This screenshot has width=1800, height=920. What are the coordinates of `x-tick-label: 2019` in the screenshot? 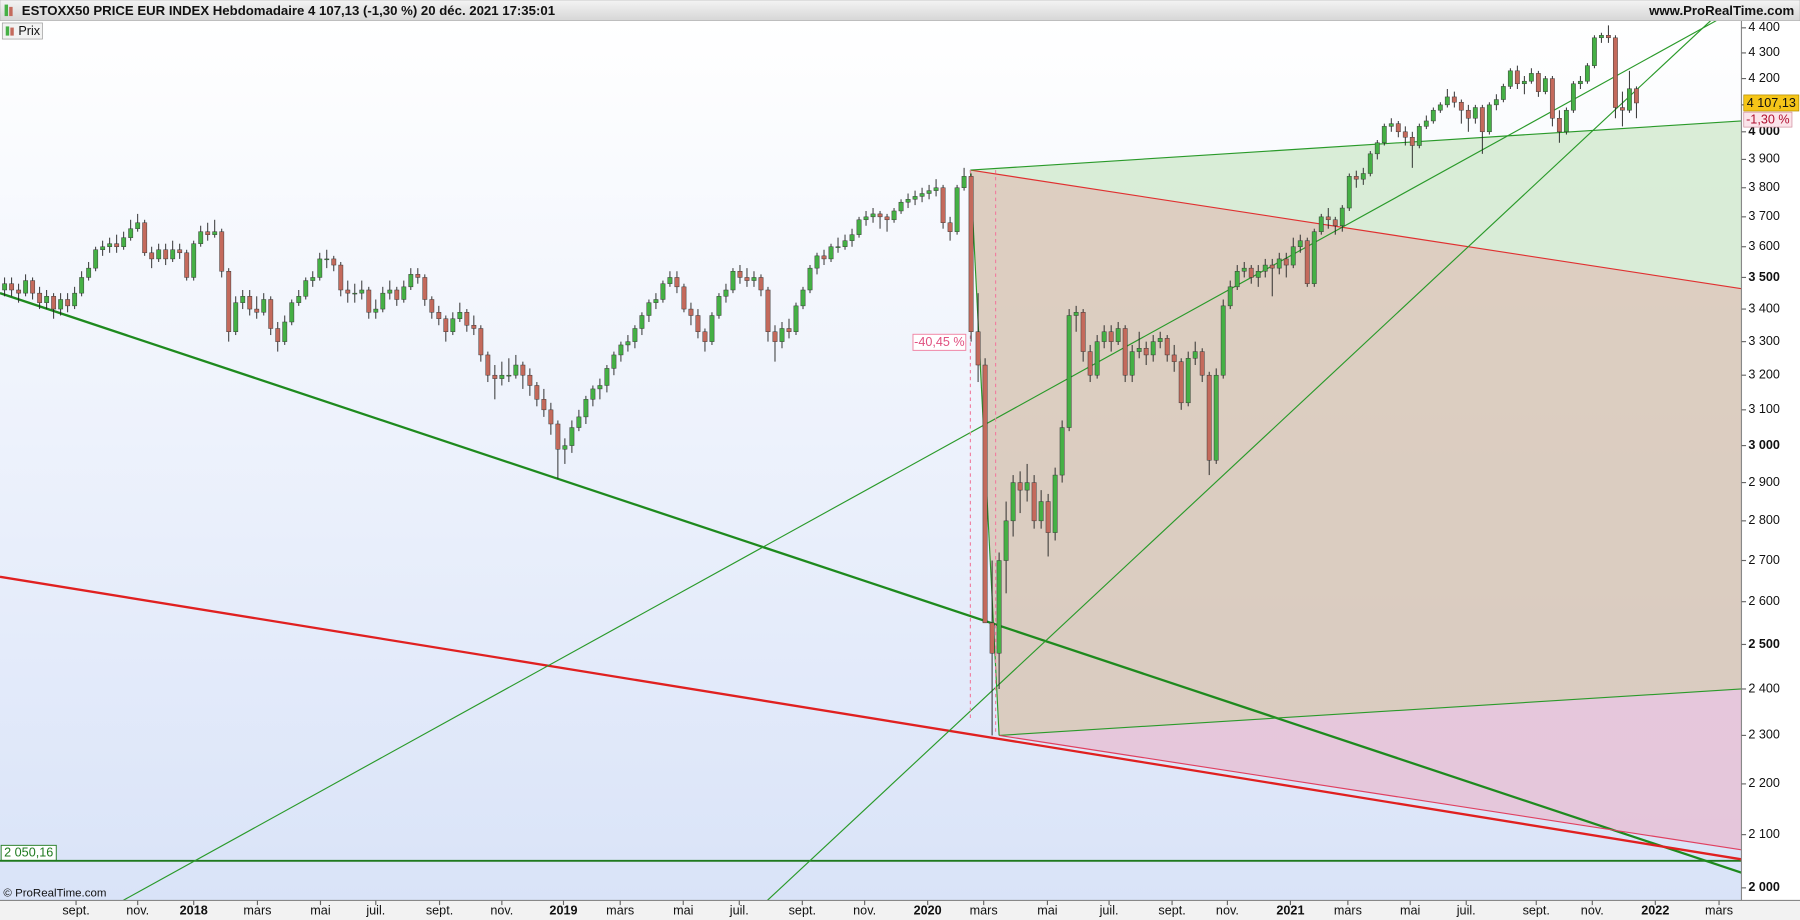 It's located at (563, 911).